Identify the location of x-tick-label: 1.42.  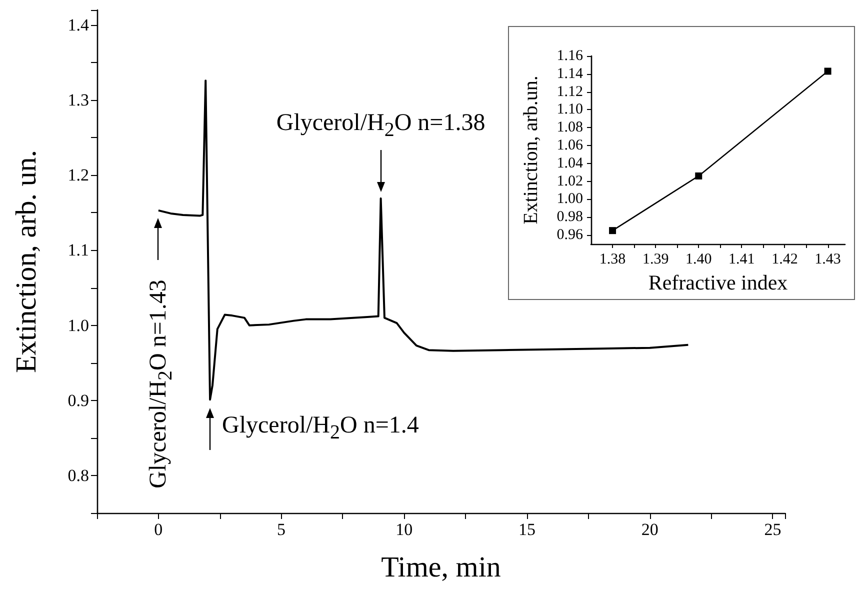
(785, 260).